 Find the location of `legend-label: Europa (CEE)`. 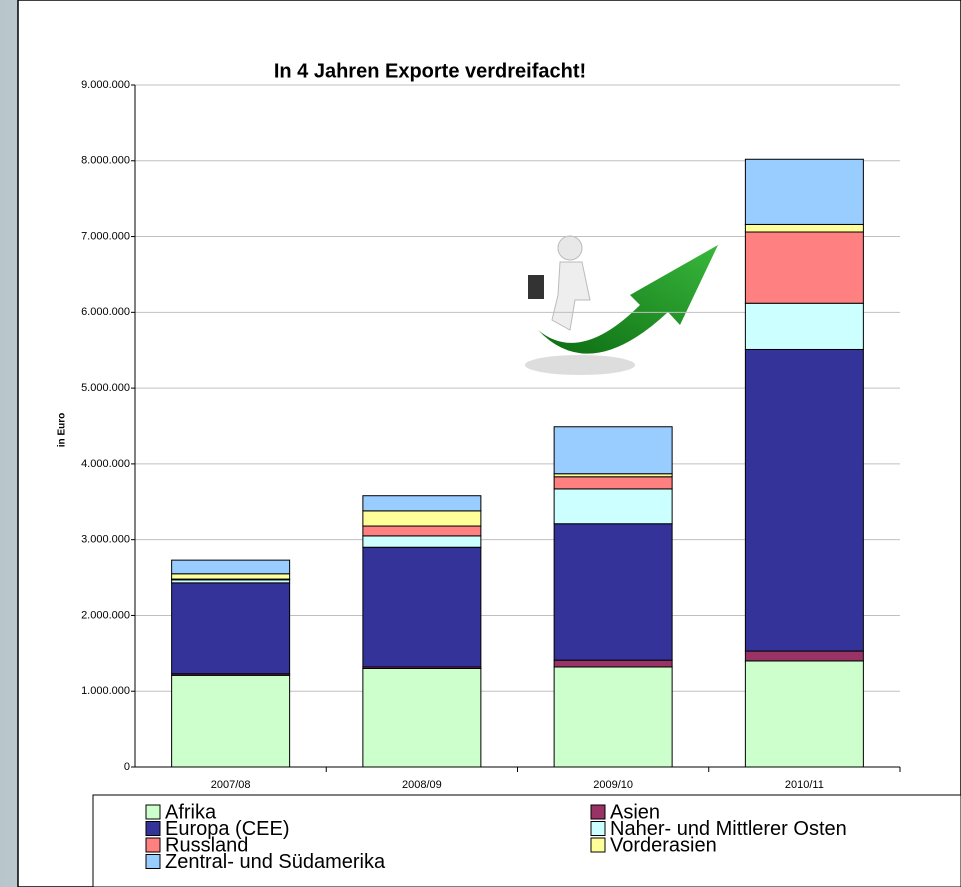

legend-label: Europa (CEE) is located at coordinates (227, 829).